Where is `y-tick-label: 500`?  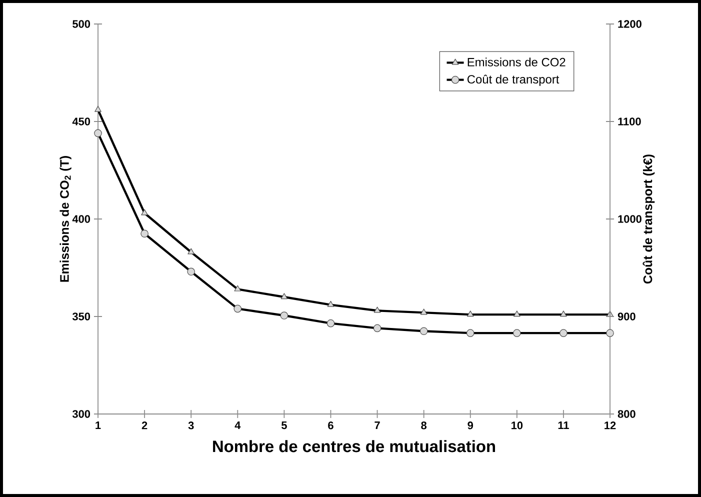
y-tick-label: 500 is located at coordinates (81, 24).